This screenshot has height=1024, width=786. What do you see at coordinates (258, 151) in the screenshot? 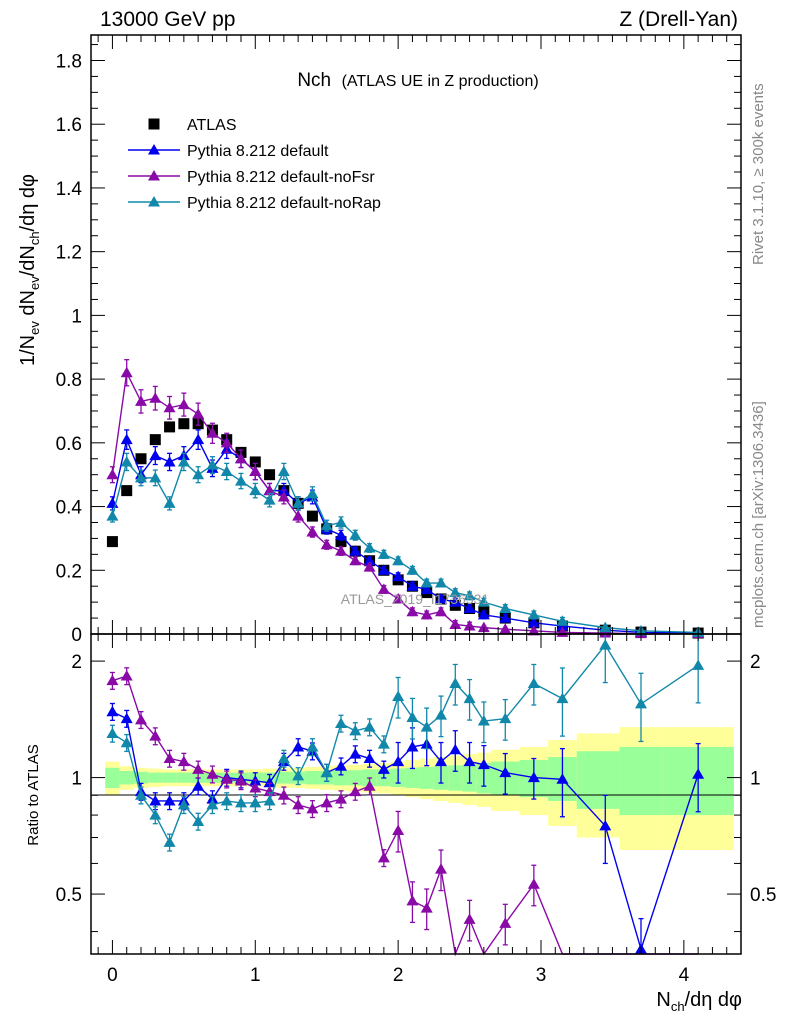
I see `legend-label: Pythia 8.212 default` at bounding box center [258, 151].